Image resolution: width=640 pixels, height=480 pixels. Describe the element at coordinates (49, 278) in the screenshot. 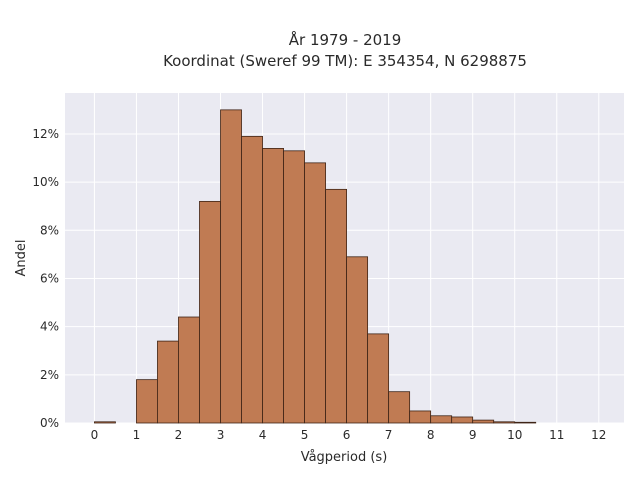

I see `y-tick-label: 6%` at that location.